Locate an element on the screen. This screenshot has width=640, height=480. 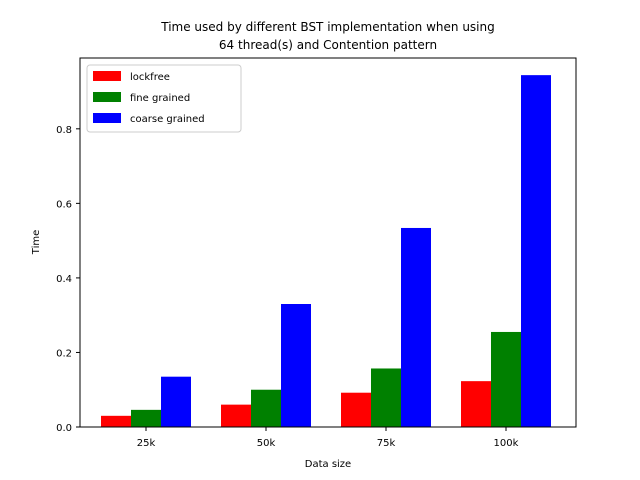
y-tick-label: 0.4 is located at coordinates (64, 279).